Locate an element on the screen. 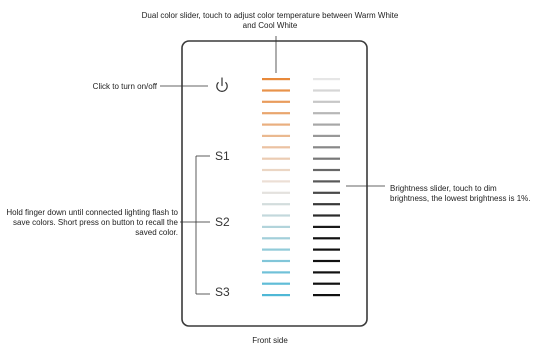  power-caption: Click to turn on/off is located at coordinates (124, 86).